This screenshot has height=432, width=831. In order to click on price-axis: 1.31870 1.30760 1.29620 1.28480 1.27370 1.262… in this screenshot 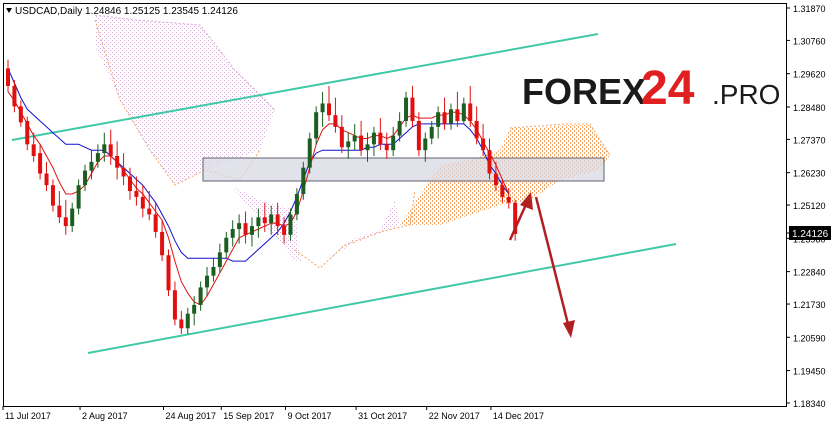, I will do `click(806, 206)`.